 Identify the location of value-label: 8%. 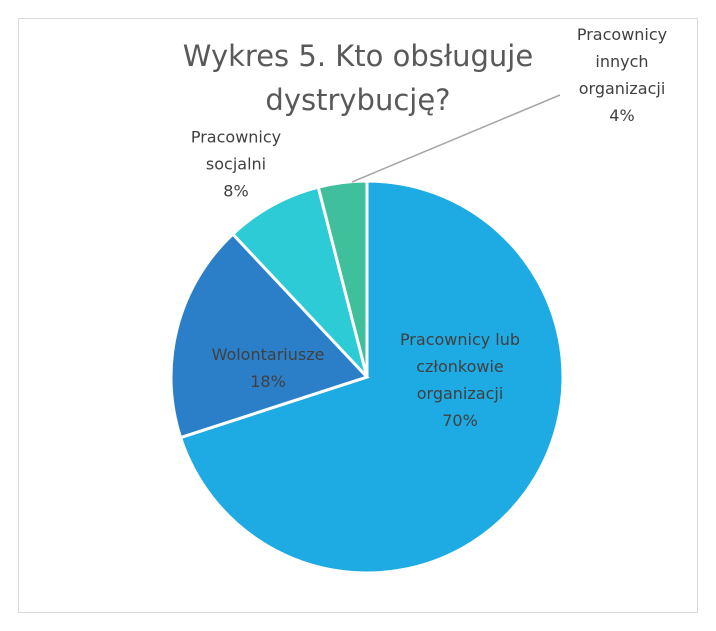
(236, 191).